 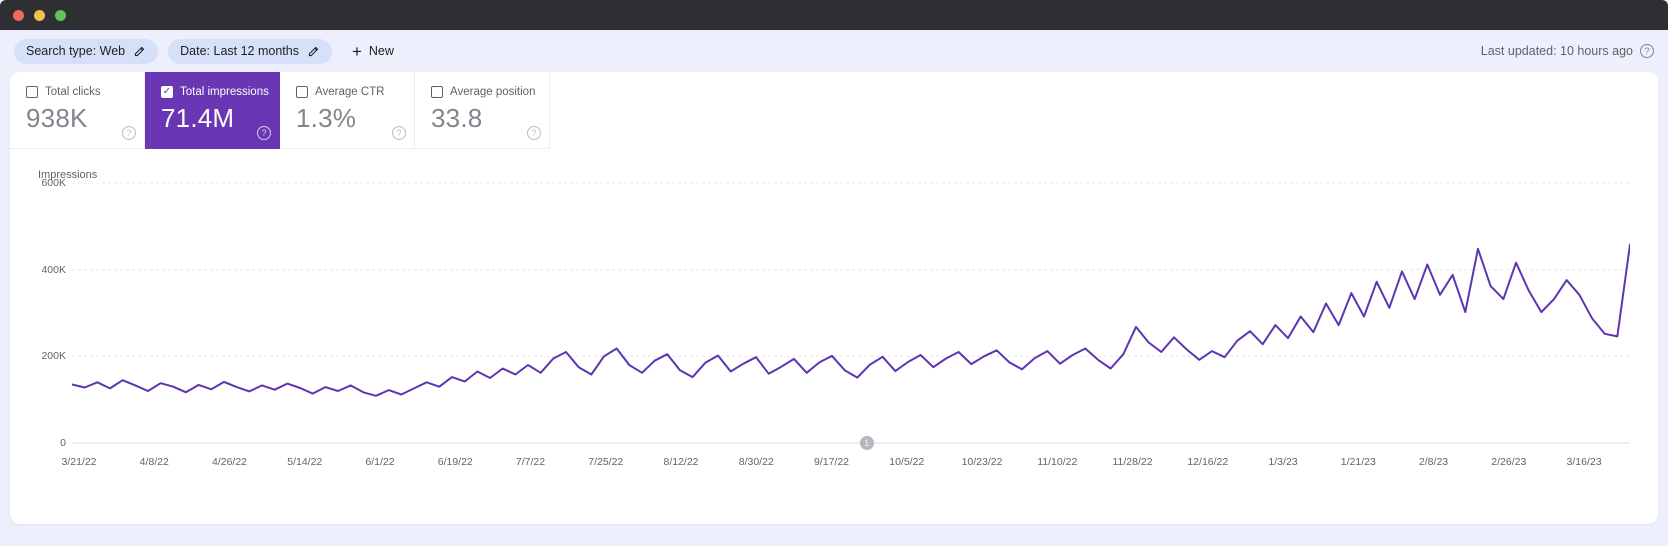 What do you see at coordinates (53, 356) in the screenshot?
I see `y-axis-tick-label: 200K` at bounding box center [53, 356].